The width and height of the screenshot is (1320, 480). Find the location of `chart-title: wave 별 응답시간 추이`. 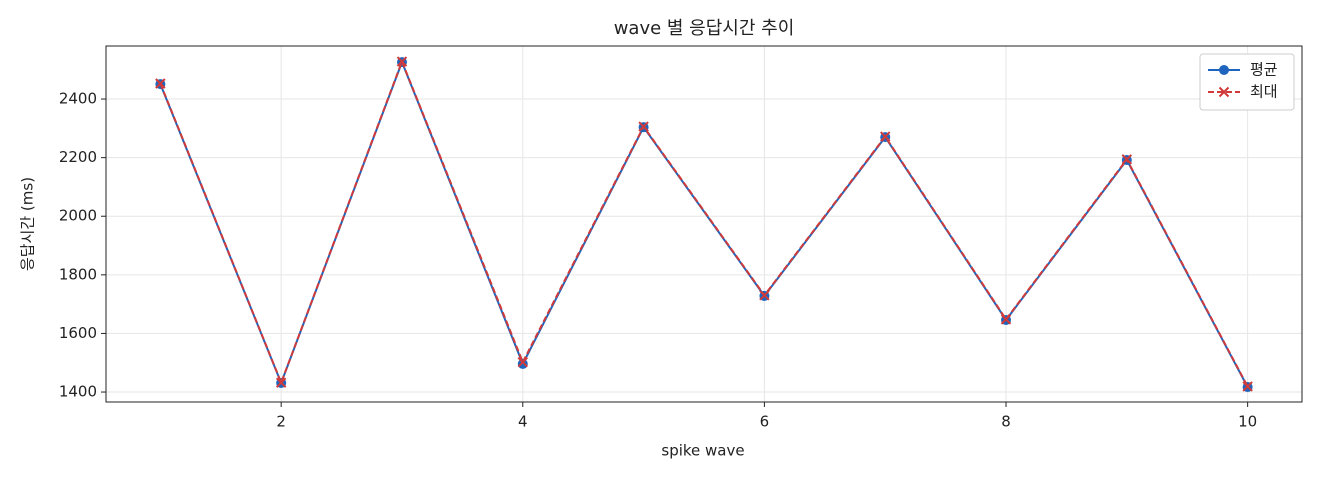

chart-title: wave 별 응답시간 추이 is located at coordinates (704, 28).